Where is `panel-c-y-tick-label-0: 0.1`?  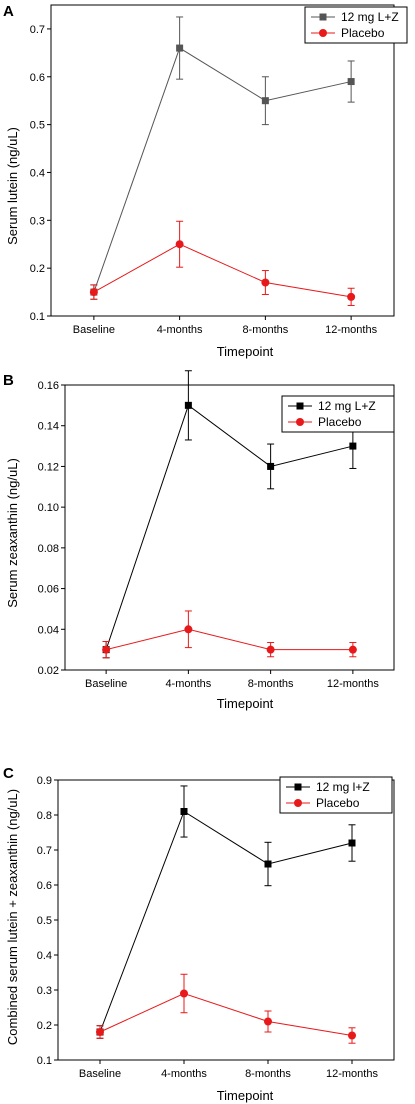
panel-c-y-tick-label-0: 0.1 is located at coordinates (44, 1061).